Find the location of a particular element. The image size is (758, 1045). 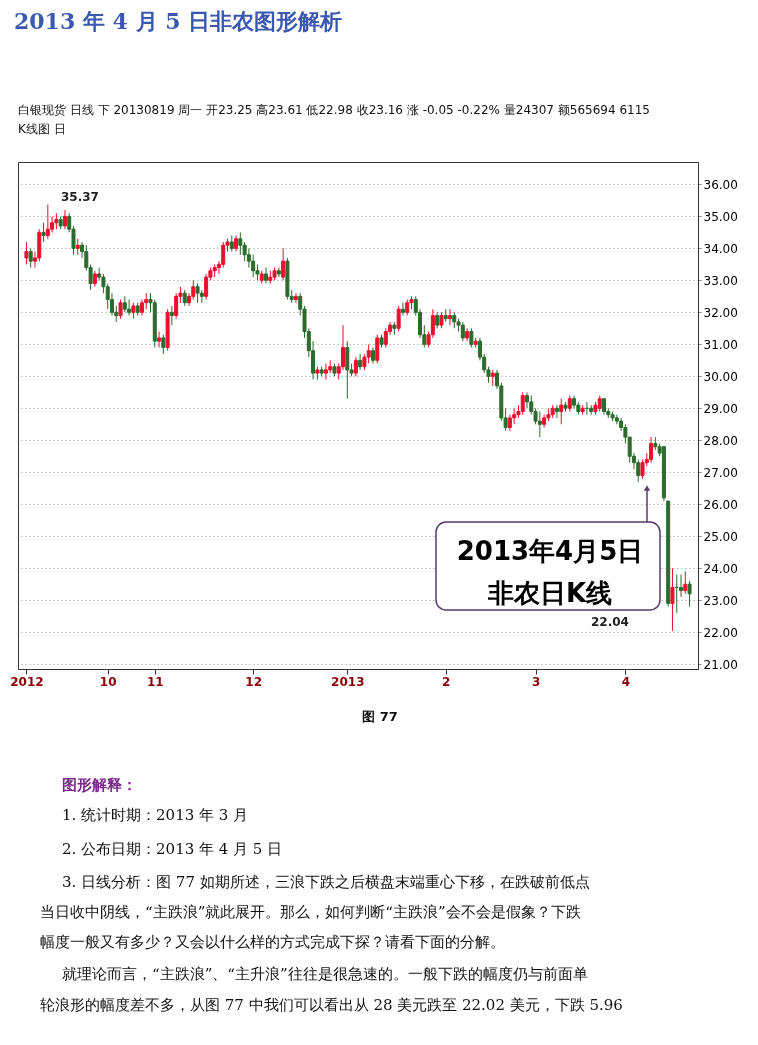

y-tick-label: 35.00 is located at coordinates (720, 216).